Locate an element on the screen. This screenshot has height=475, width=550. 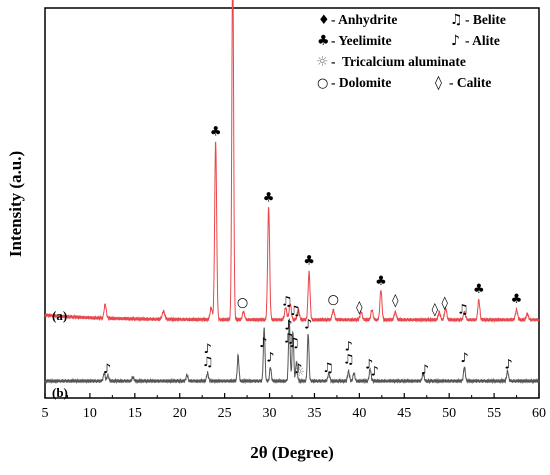
x-tick-label: 45 is located at coordinates (404, 413).